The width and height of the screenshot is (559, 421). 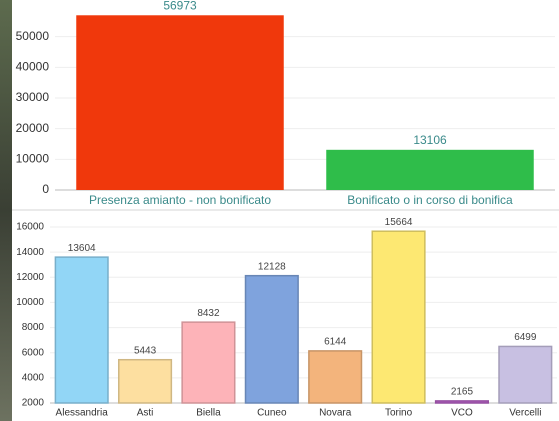 I want to click on value-label: 56973, so click(x=180, y=6).